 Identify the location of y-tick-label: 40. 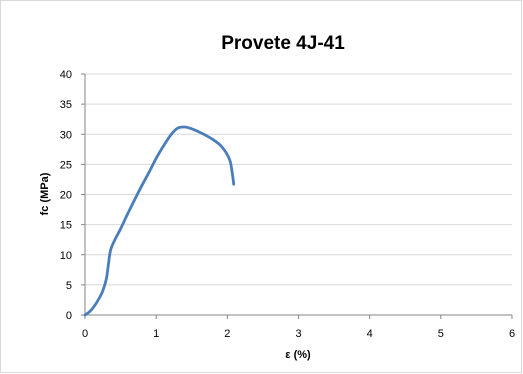
(66, 75).